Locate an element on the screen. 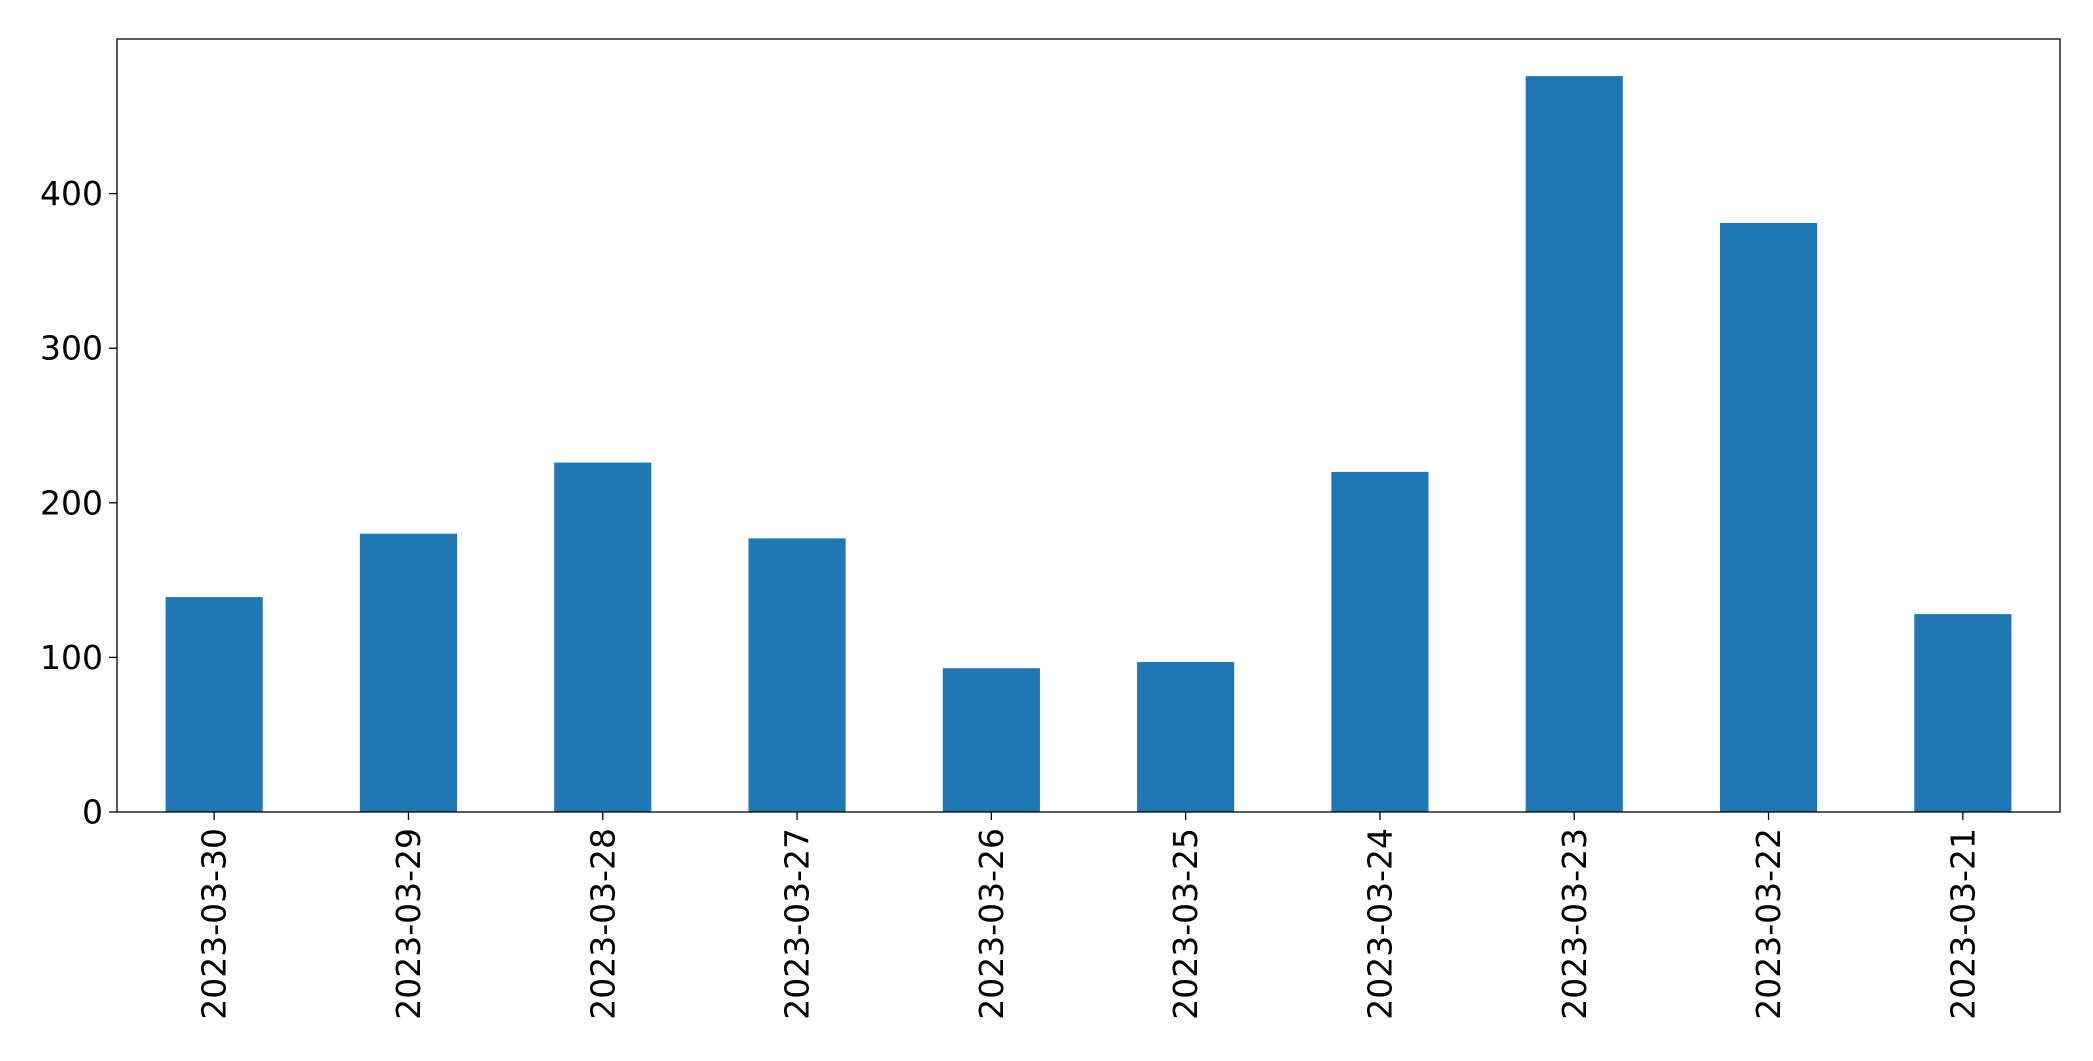 This screenshot has height=1061, width=2093. y-tick-label: 300 is located at coordinates (71, 348).